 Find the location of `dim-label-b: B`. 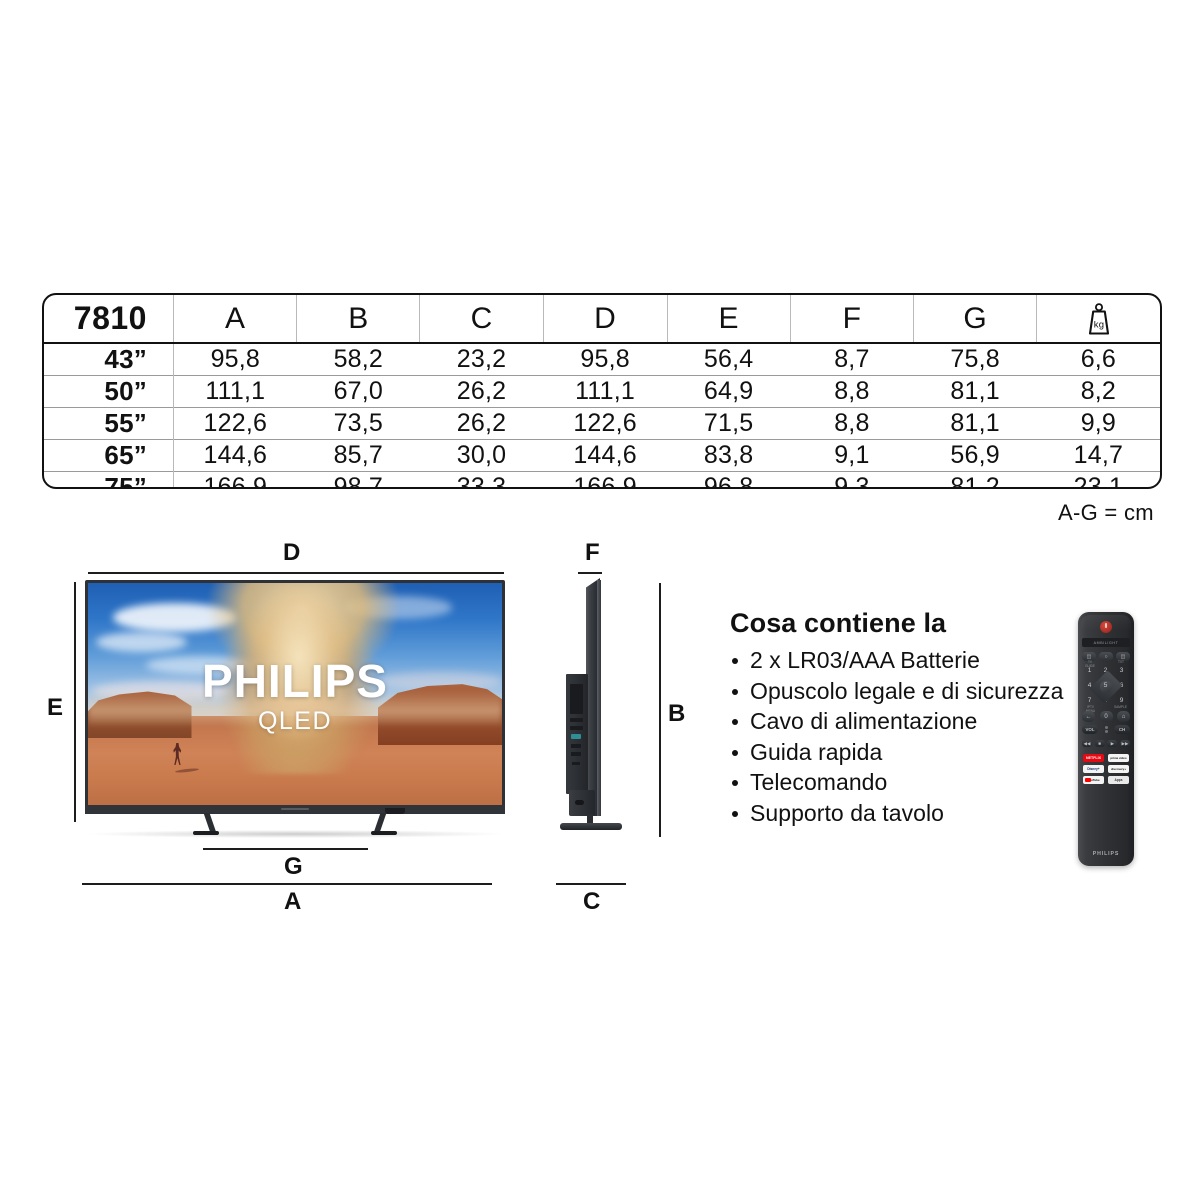

dim-label-b: B is located at coordinates (677, 713).